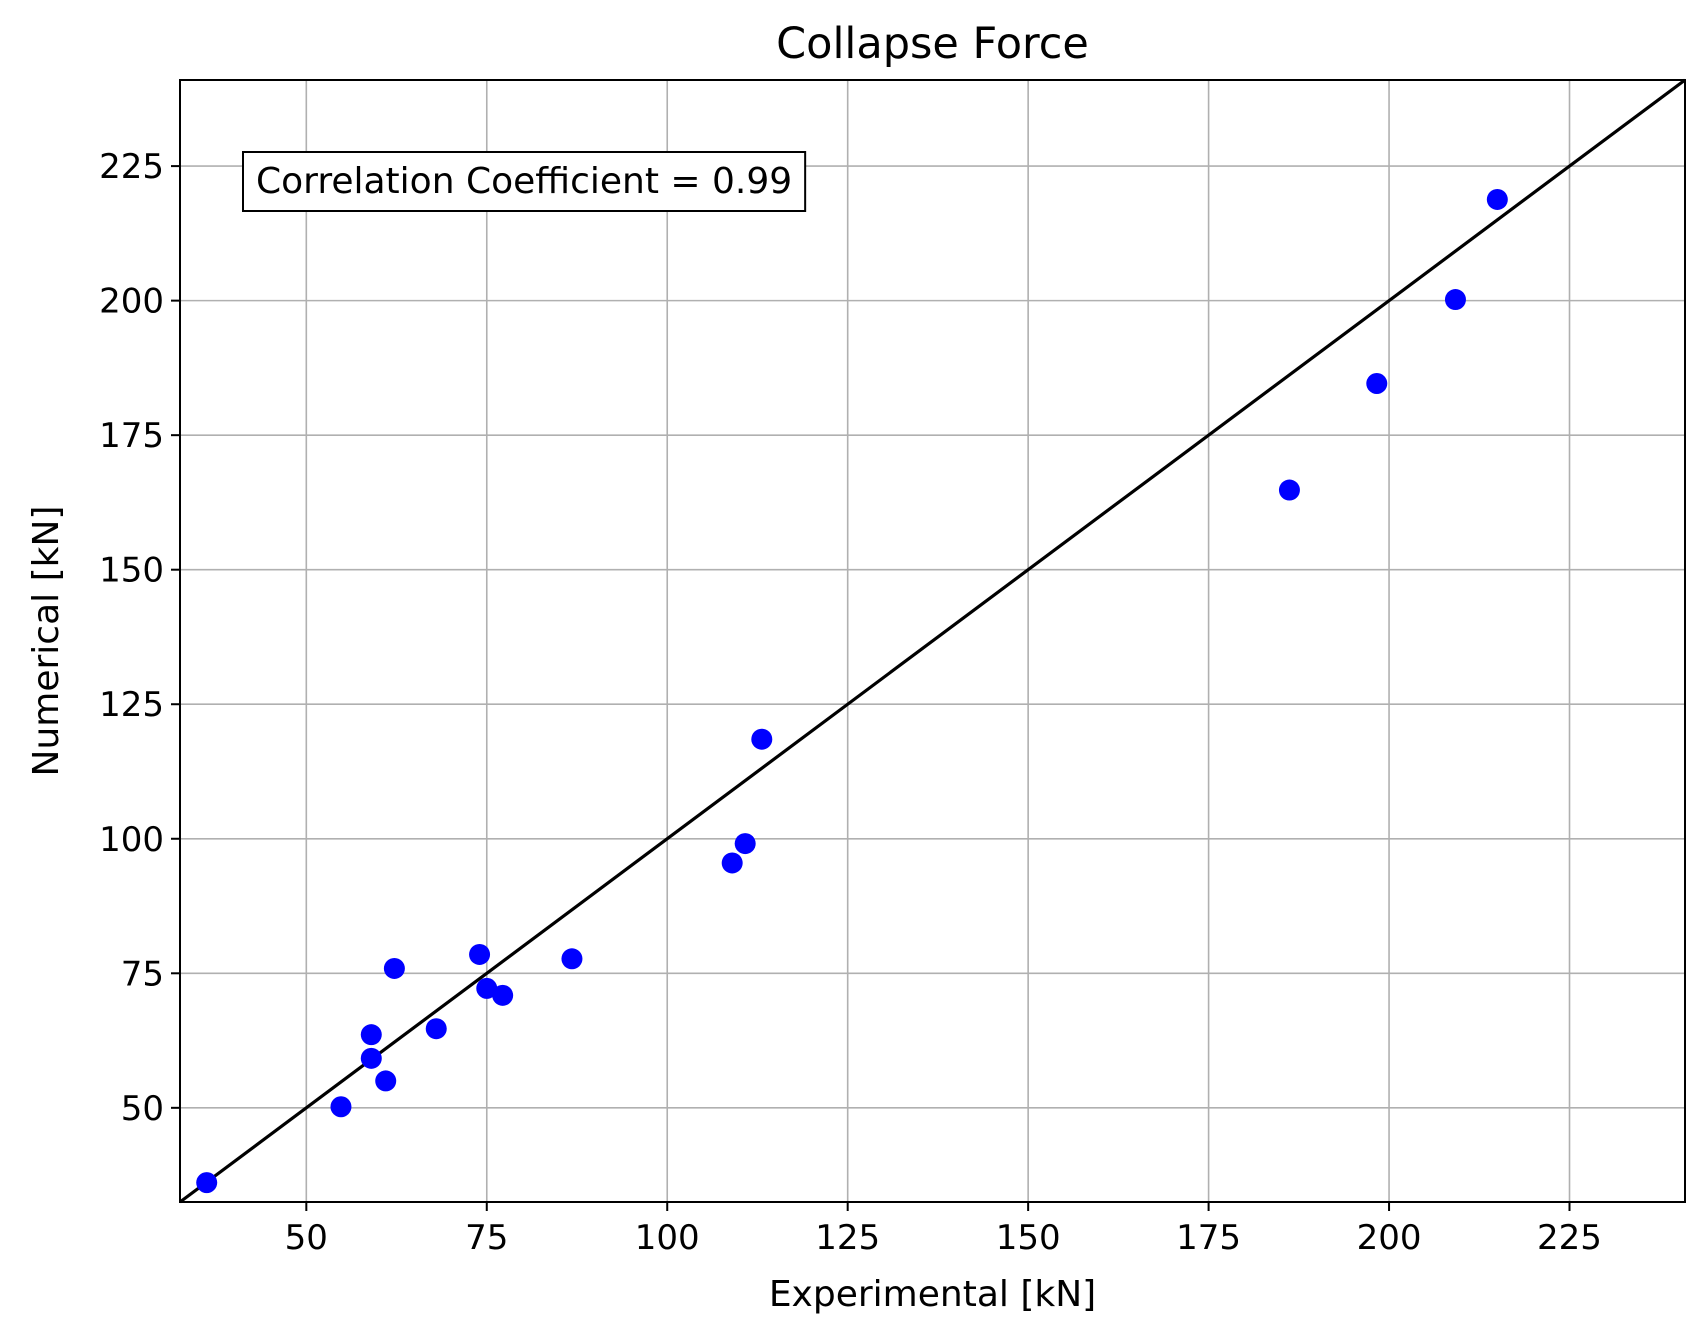  What do you see at coordinates (667, 1238) in the screenshot?
I see `x-tick-label: 100` at bounding box center [667, 1238].